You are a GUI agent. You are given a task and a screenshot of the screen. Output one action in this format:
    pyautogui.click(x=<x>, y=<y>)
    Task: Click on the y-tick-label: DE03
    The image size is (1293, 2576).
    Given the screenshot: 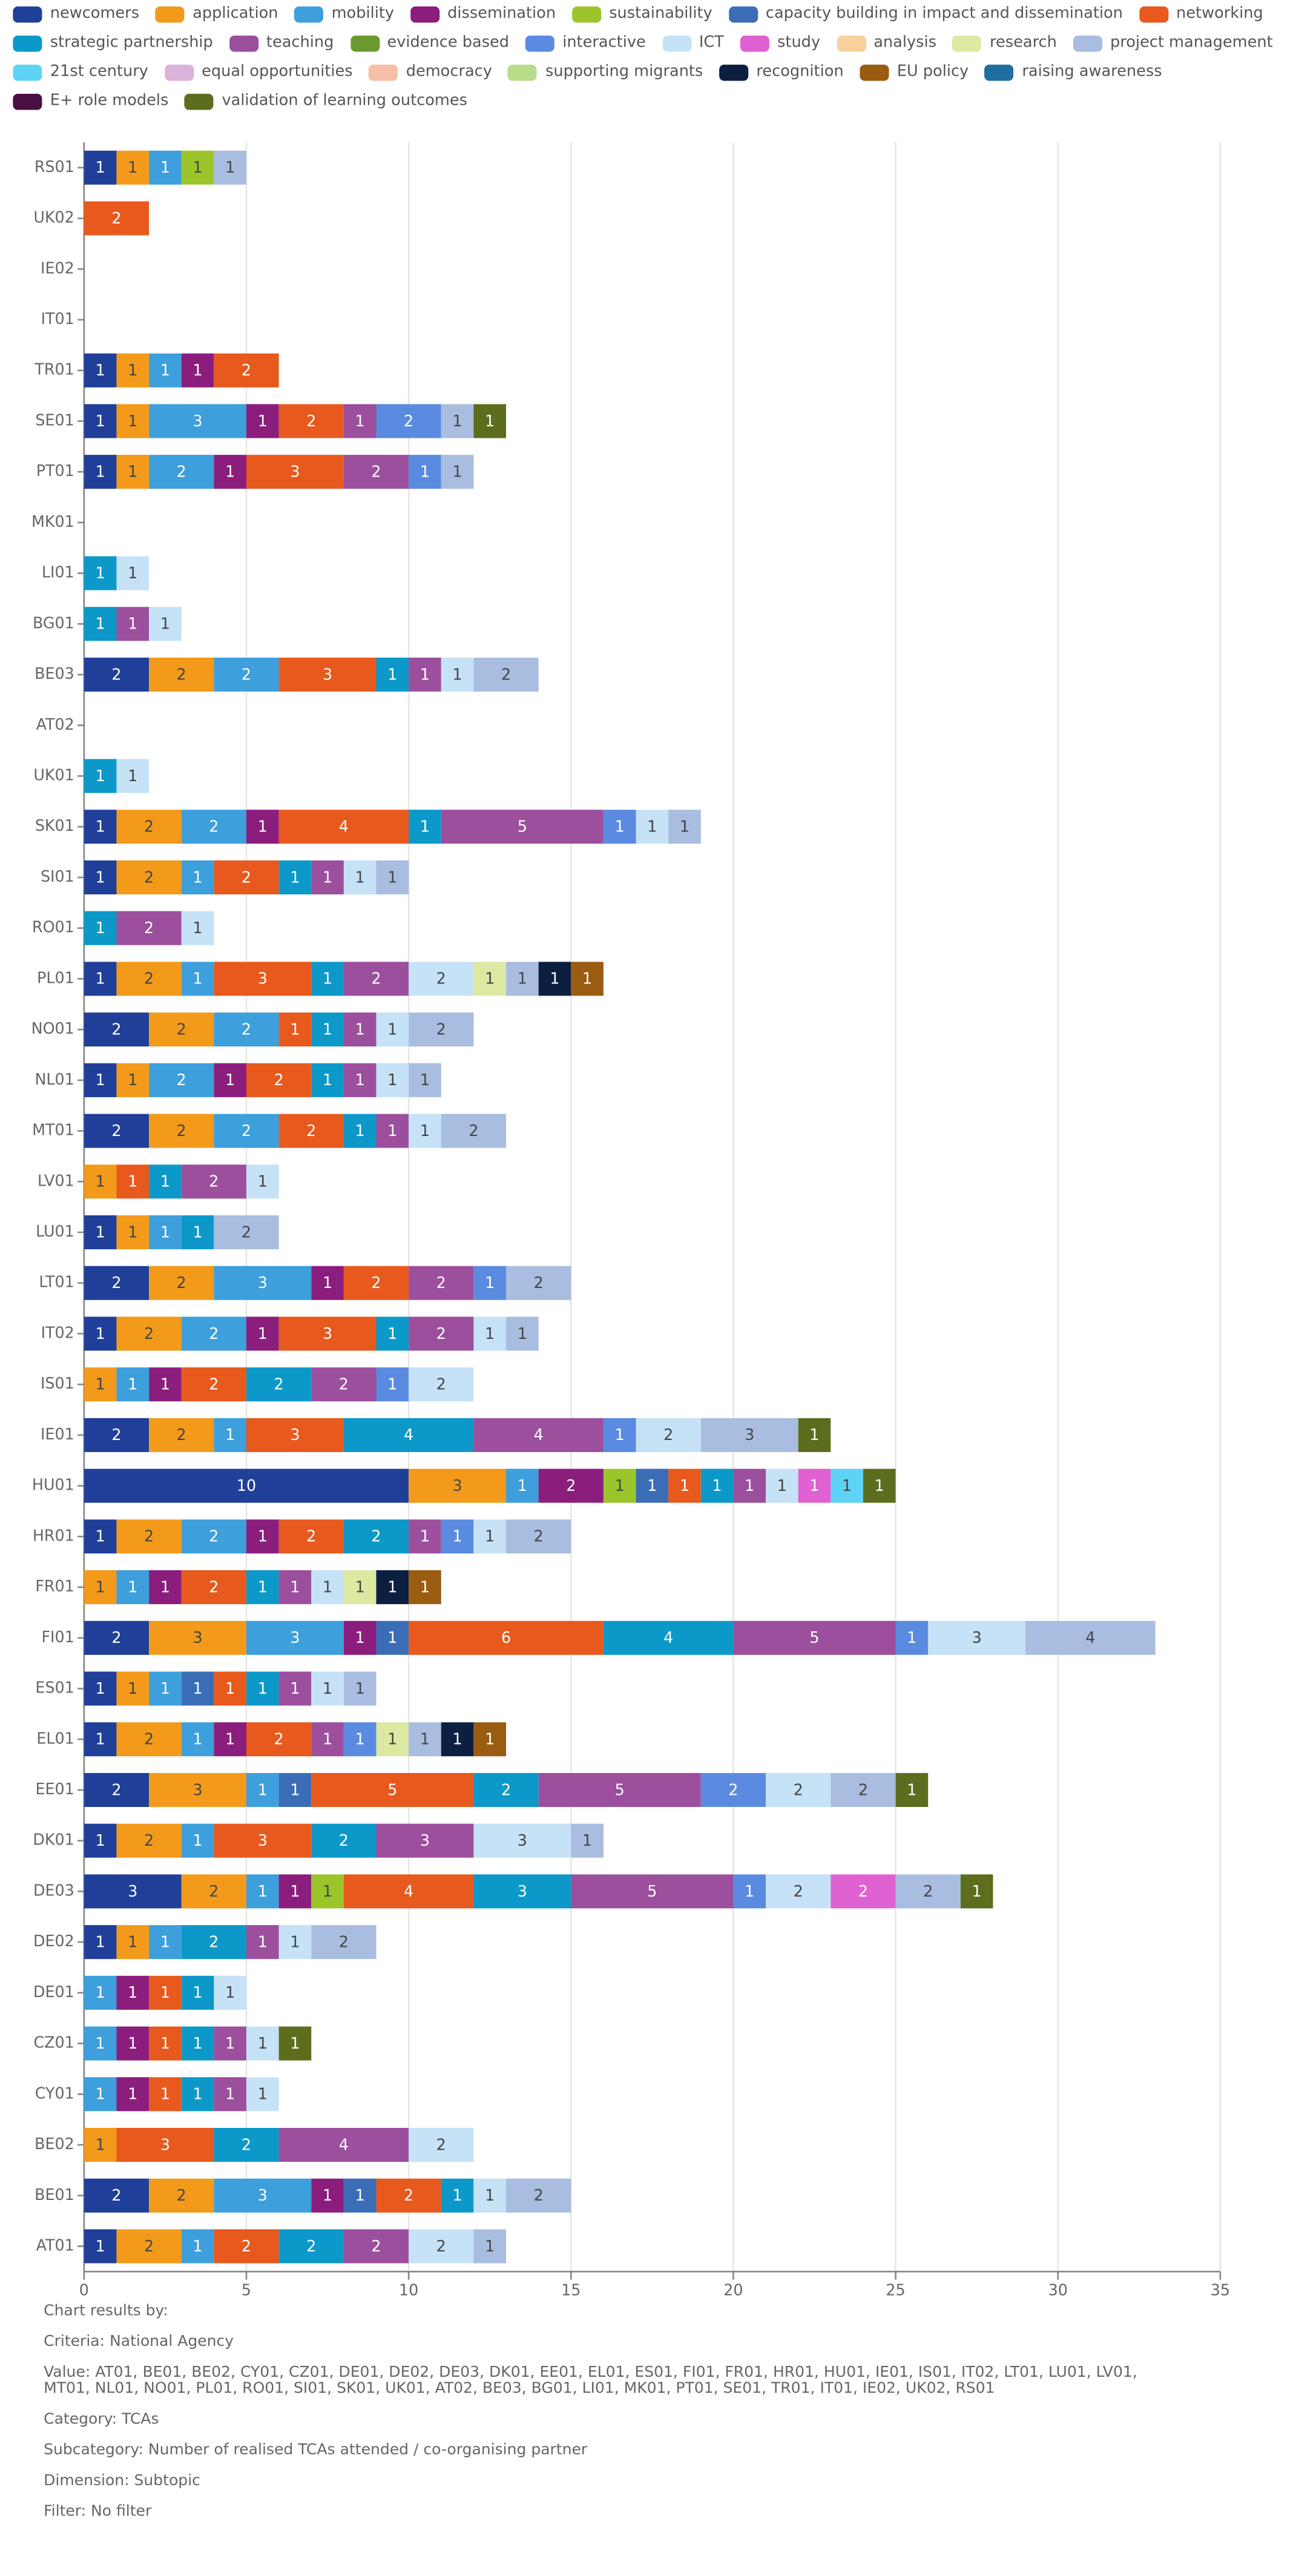 What is the action you would take?
    pyautogui.click(x=53, y=1890)
    